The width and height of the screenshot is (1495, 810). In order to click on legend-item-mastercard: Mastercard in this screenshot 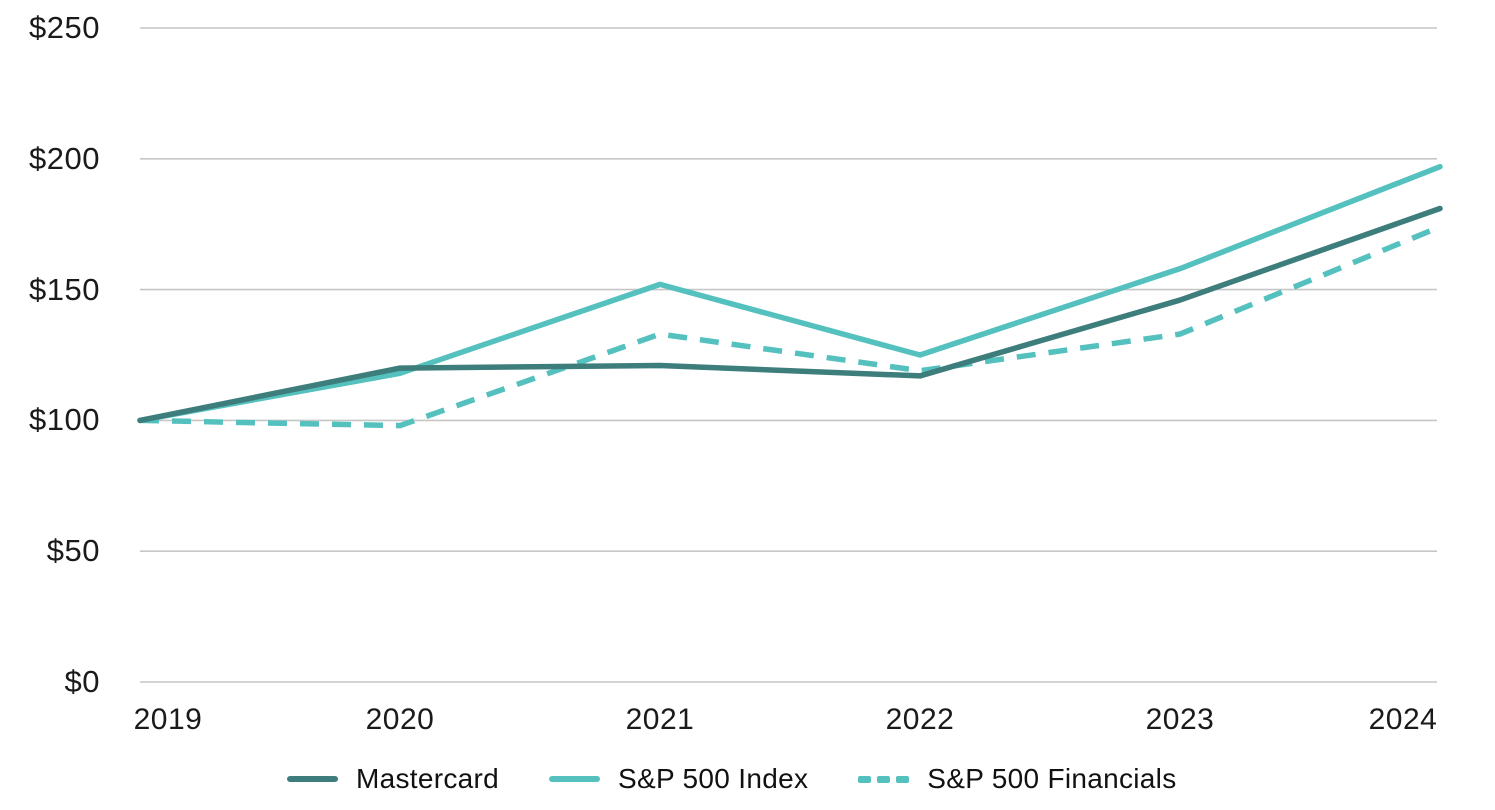, I will do `click(393, 779)`.